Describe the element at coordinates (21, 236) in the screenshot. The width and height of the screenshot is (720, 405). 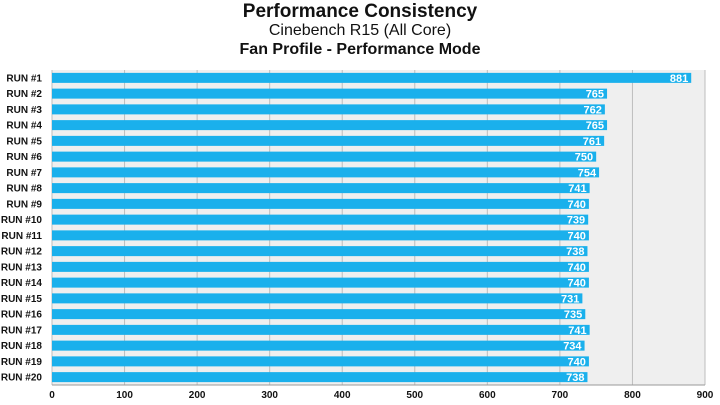
I see `category-label: RUN #11` at that location.